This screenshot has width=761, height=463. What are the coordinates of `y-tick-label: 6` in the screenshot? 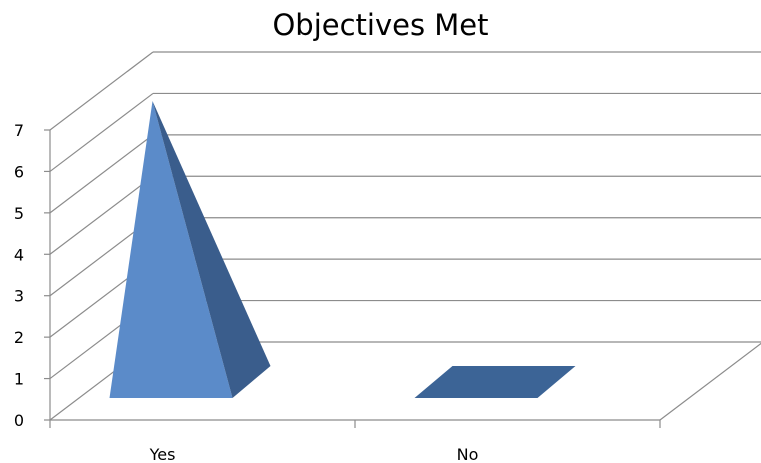 It's located at (19, 171).